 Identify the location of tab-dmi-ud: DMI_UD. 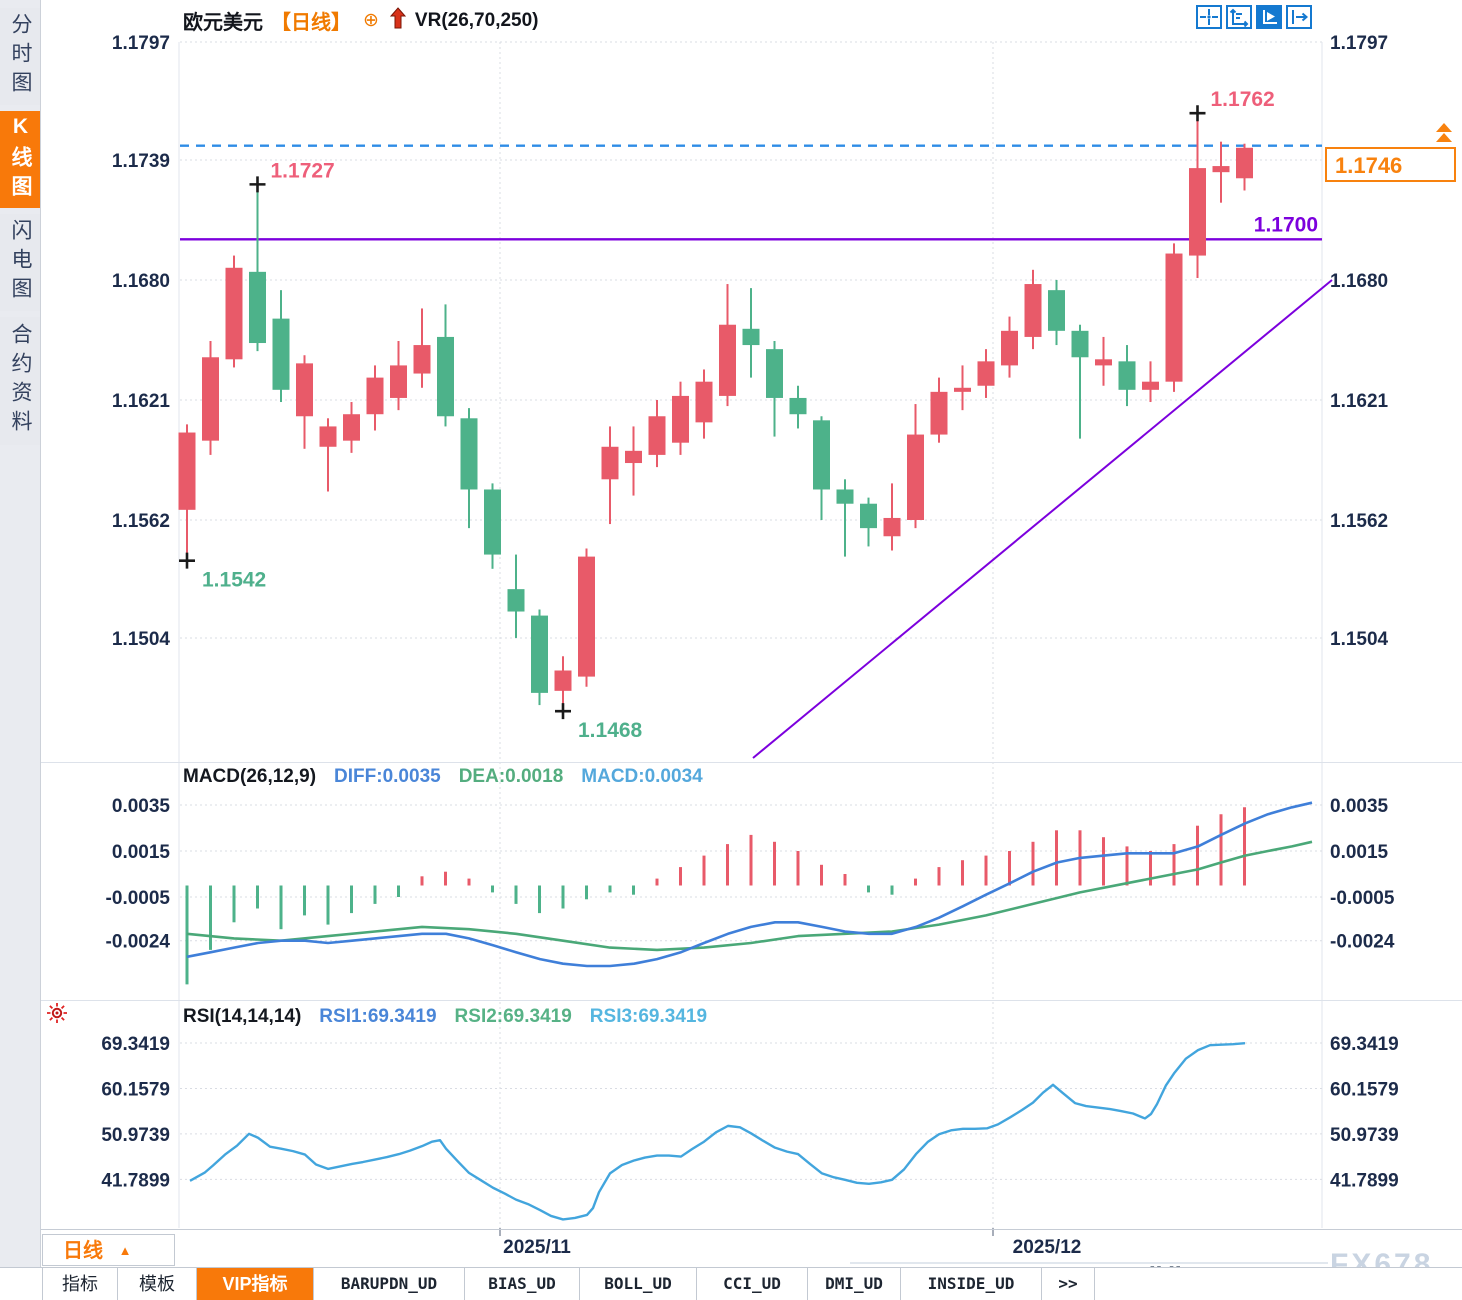
(854, 1284).